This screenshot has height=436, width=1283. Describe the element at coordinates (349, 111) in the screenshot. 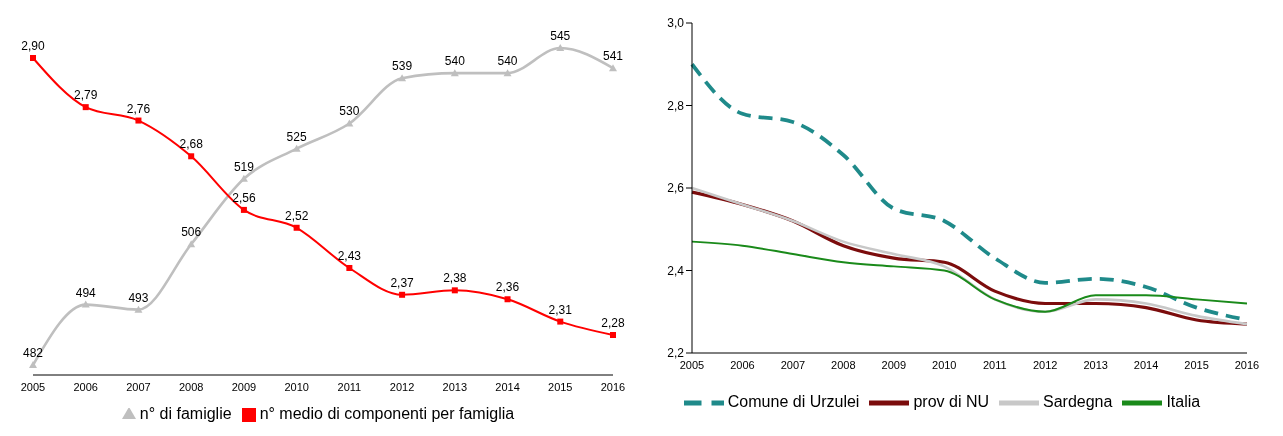

I see `data-label: 530` at that location.